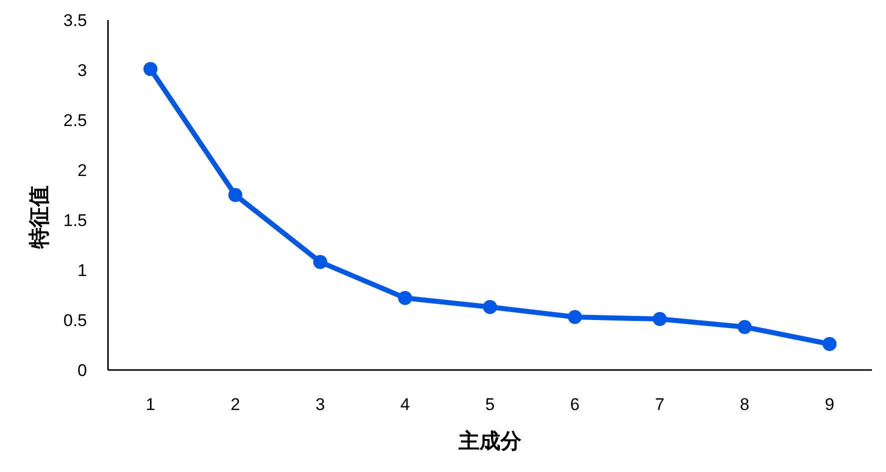  I want to click on y-tick-label: 1.5, so click(75, 220).